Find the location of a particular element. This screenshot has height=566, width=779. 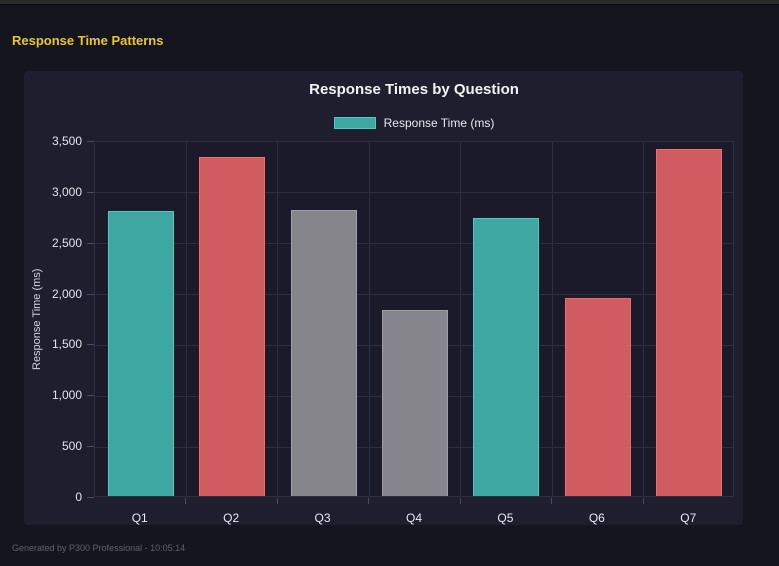

bar-q7 is located at coordinates (689, 322).